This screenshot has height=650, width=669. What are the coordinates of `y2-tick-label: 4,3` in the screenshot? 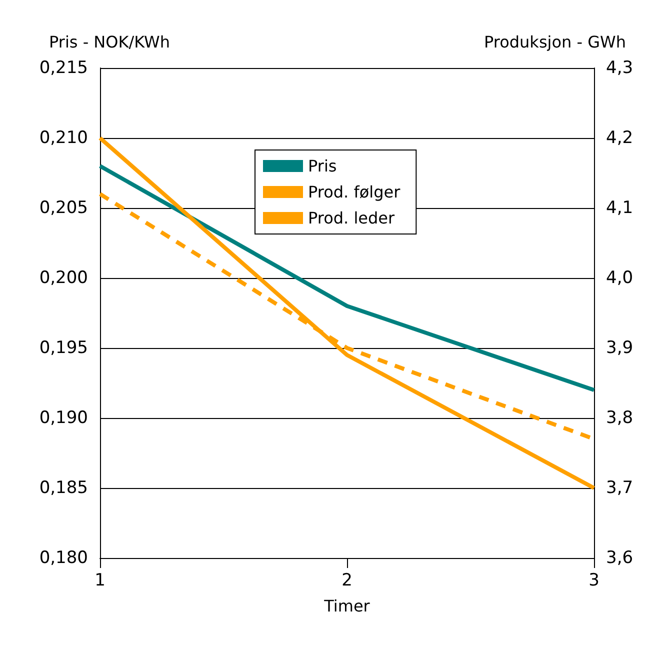 It's located at (620, 68).